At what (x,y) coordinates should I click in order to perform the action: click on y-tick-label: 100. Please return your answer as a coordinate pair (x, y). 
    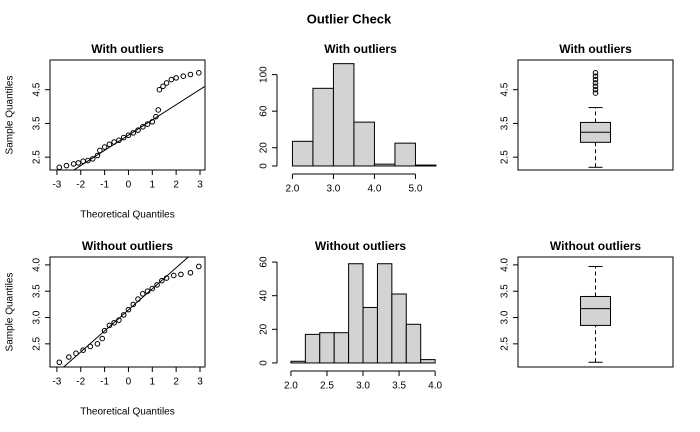
    Looking at the image, I should click on (264, 74).